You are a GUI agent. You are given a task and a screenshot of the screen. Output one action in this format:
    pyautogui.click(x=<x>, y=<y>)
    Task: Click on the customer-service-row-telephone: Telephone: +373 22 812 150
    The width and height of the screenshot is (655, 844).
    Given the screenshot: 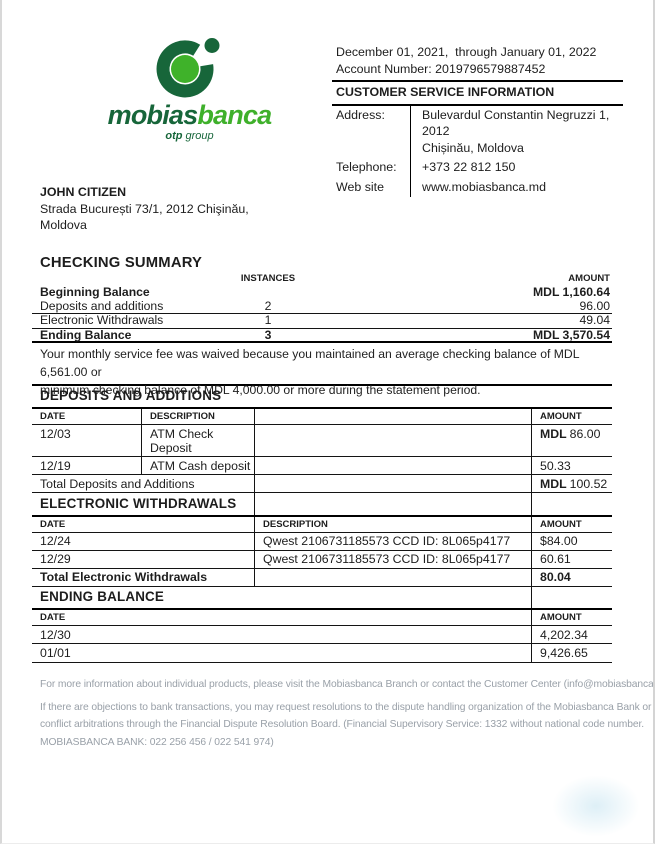 What is the action you would take?
    pyautogui.click(x=477, y=168)
    